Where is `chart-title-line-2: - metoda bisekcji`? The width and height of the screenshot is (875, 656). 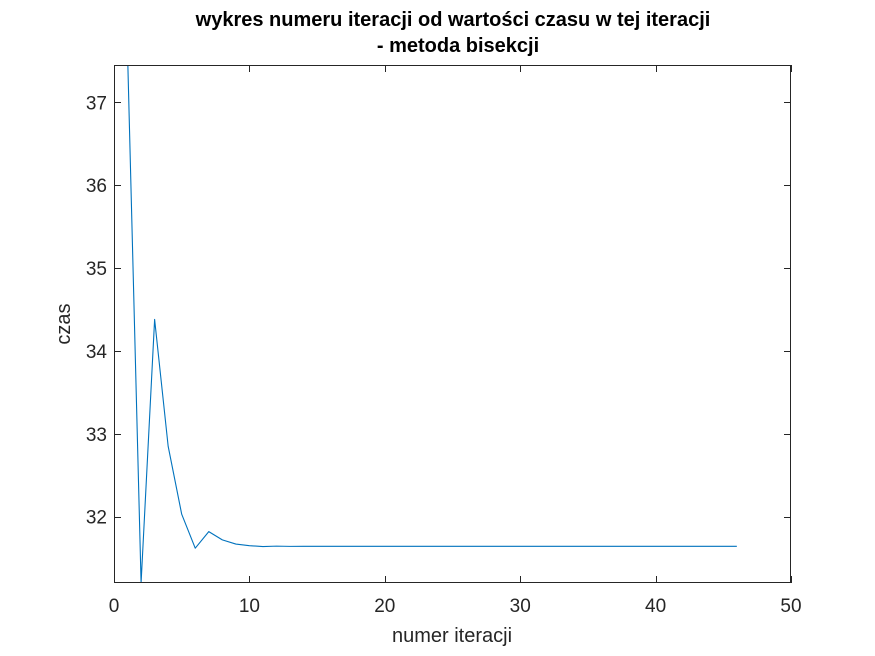 chart-title-line-2: - metoda bisekcji is located at coordinates (458, 46).